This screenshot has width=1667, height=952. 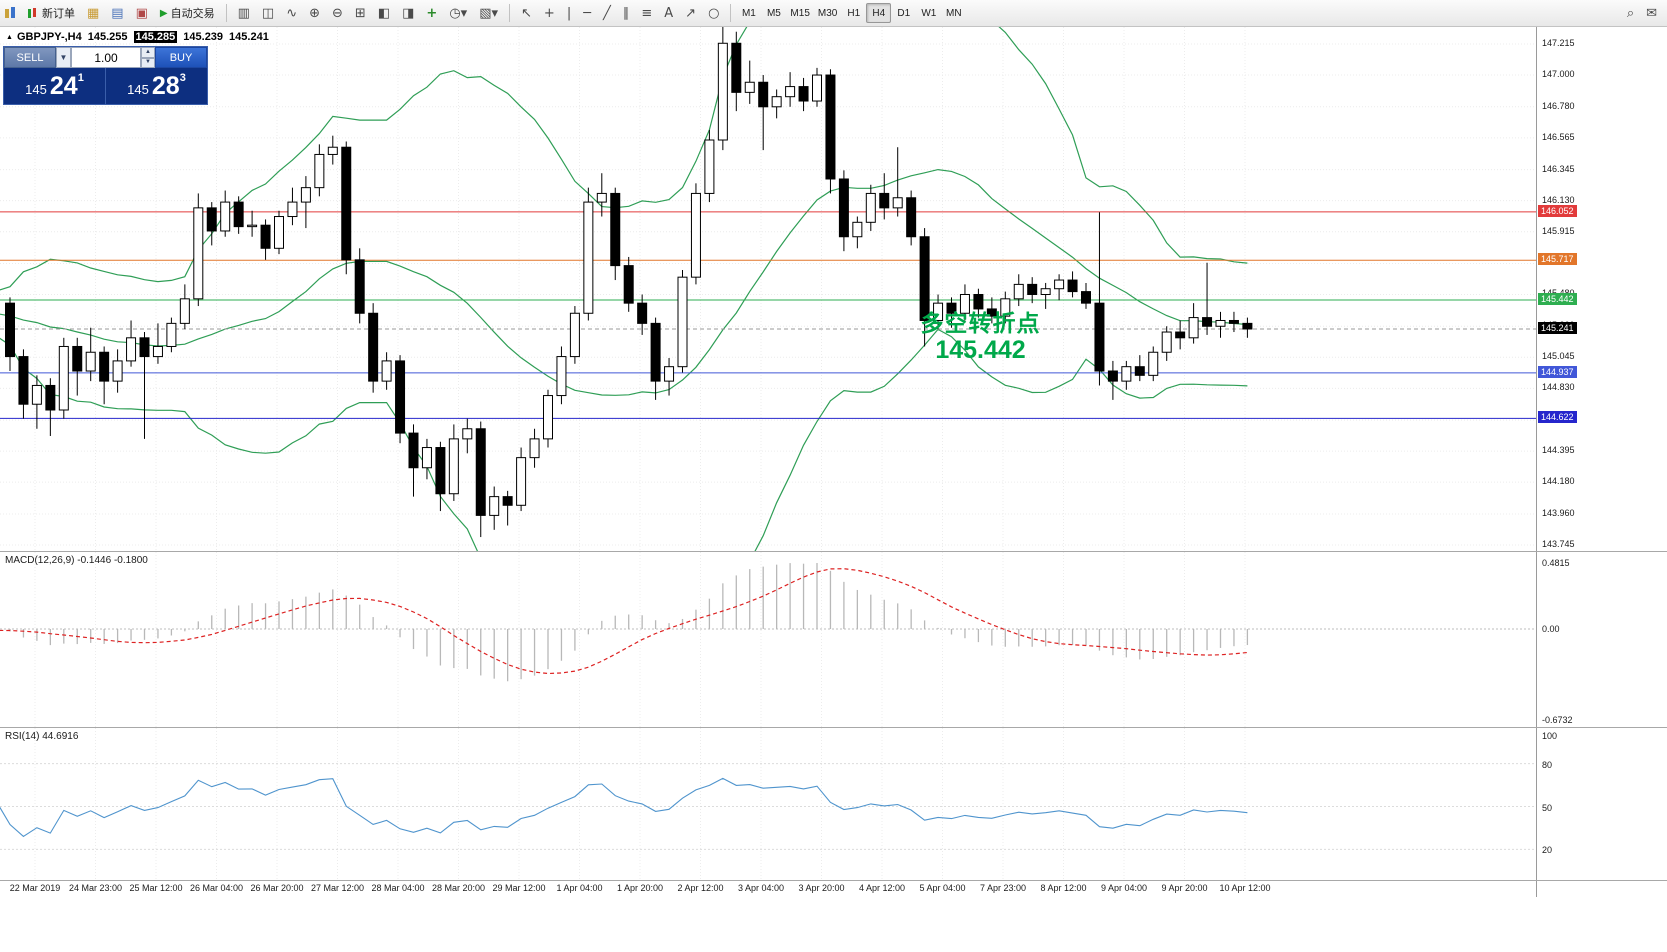 I want to click on sell-button: SELL, so click(x=30, y=57).